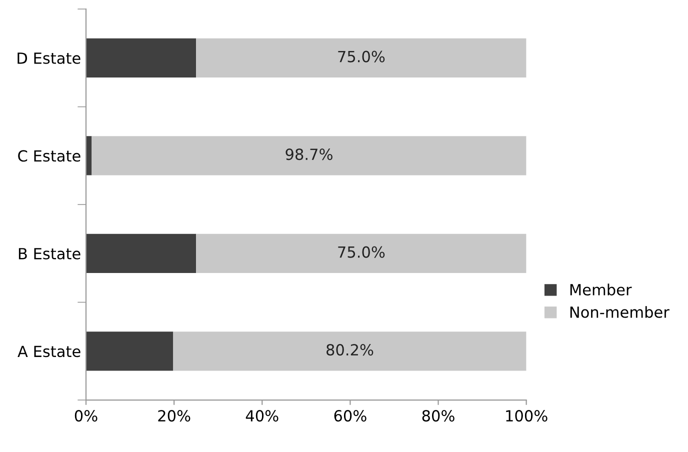  What do you see at coordinates (49, 156) in the screenshot?
I see `y-tick-label: C Estate` at bounding box center [49, 156].